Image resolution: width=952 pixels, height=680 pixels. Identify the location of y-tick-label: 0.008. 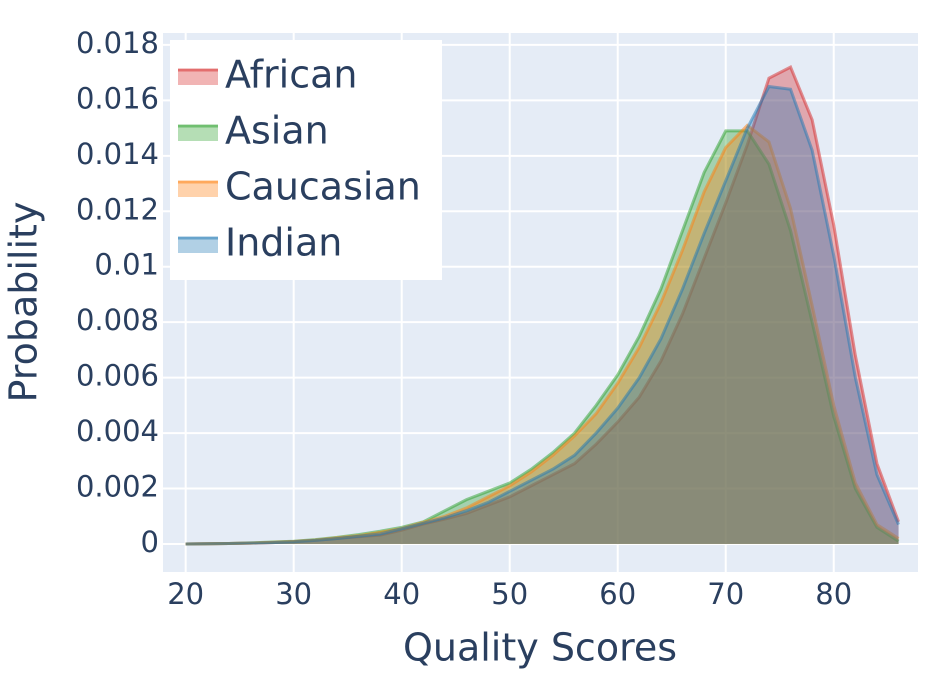
(117, 320).